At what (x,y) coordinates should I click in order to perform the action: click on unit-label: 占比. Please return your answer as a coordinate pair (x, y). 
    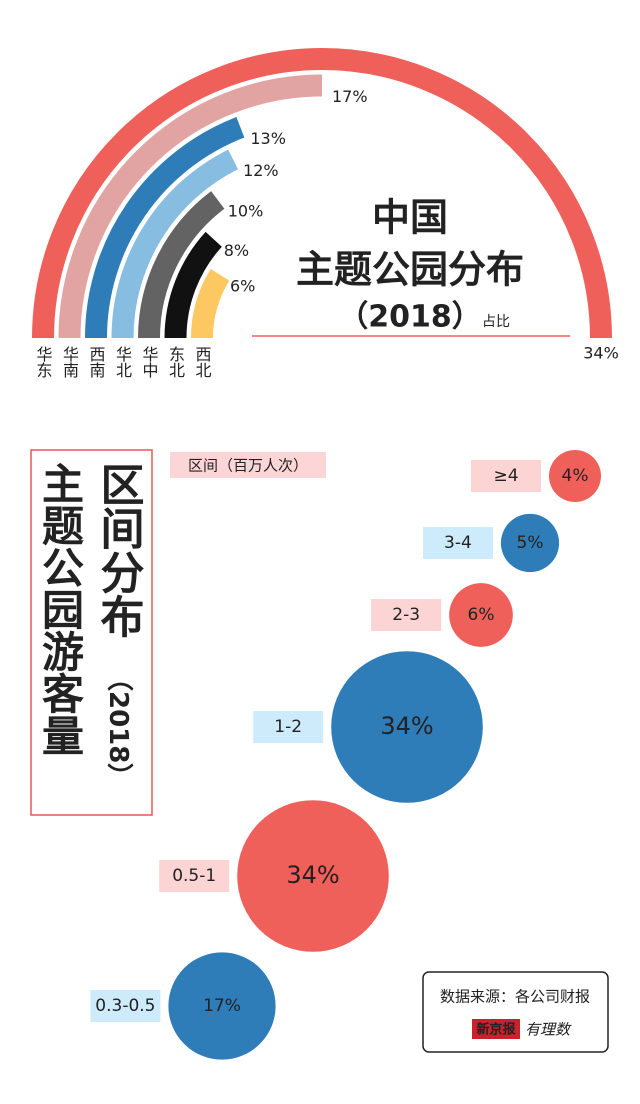
    Looking at the image, I should click on (496, 322).